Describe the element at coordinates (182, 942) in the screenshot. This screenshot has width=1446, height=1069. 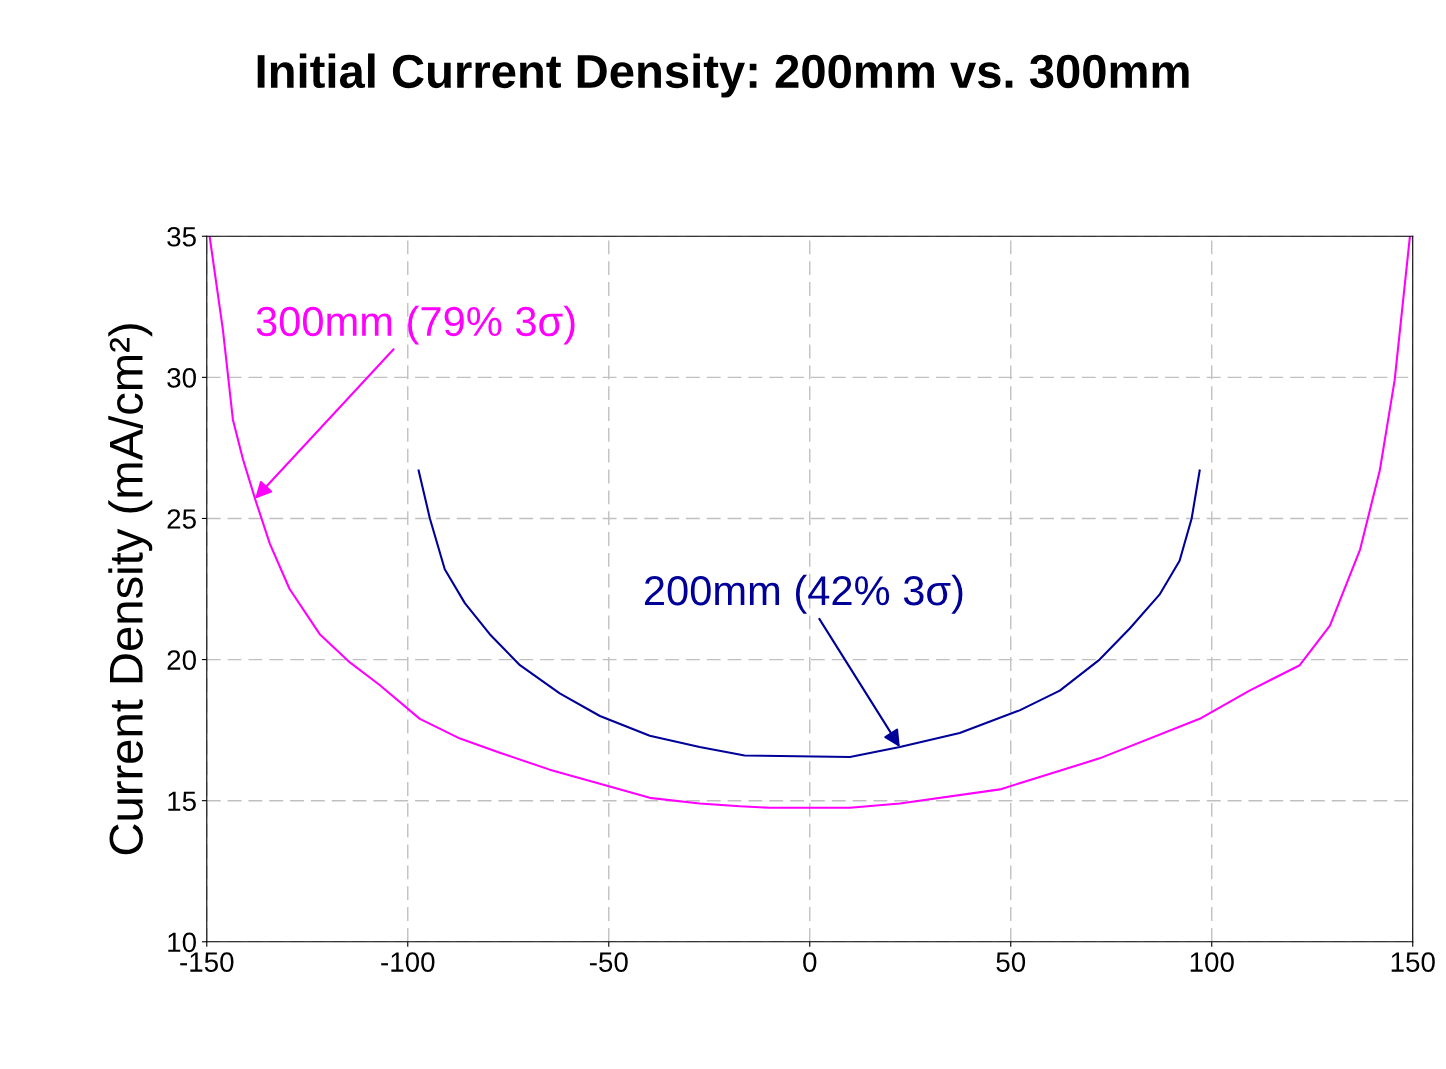
I see `y-tick-label: 10` at that location.